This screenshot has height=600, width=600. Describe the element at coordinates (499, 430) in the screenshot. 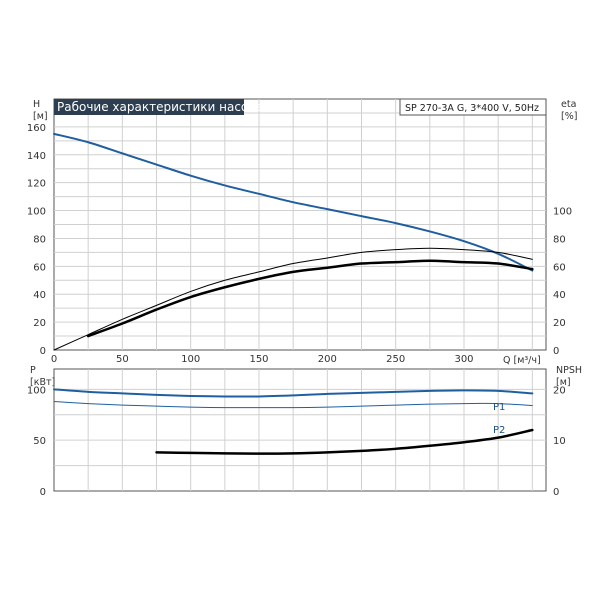

I see `series-label-p2: P2` at that location.